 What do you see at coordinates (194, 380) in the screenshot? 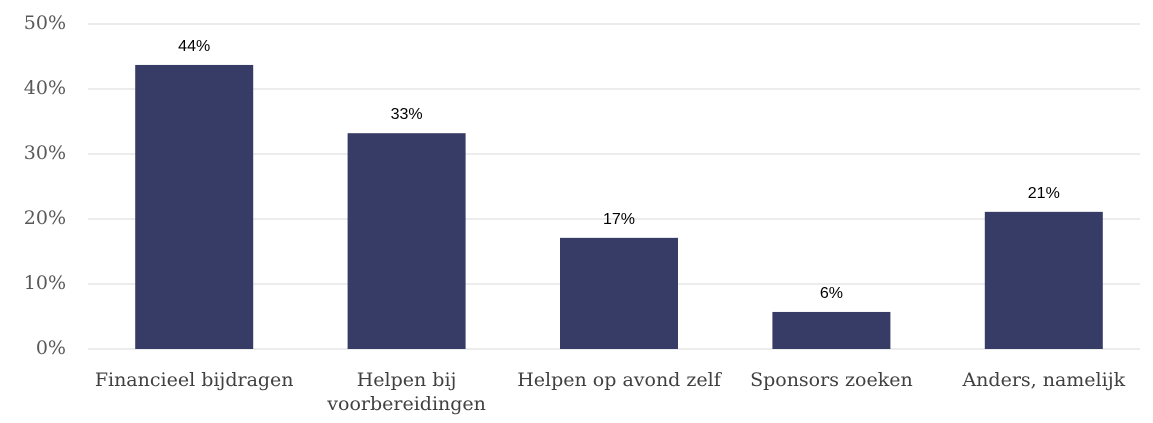
I see `x-tick-label: Financieel bijdragen` at bounding box center [194, 380].